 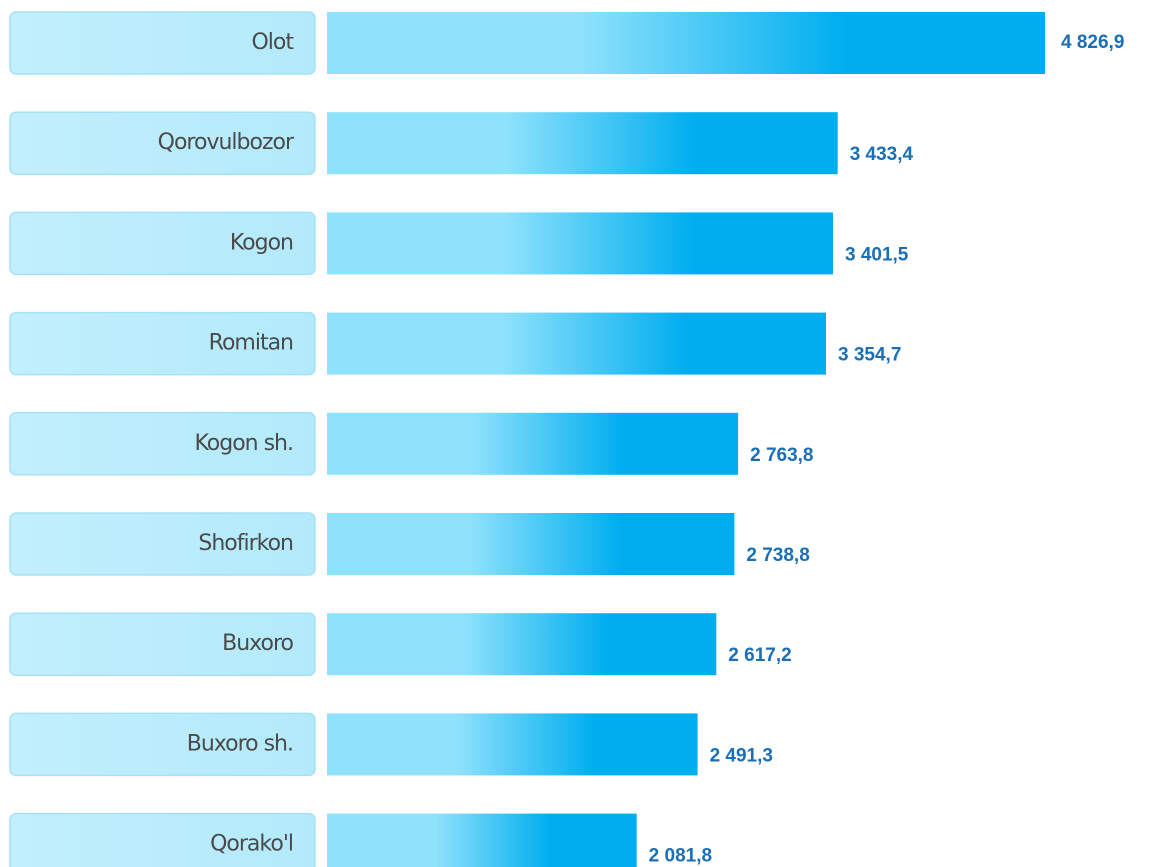 I want to click on category-label: Shofirkon, so click(x=245, y=543).